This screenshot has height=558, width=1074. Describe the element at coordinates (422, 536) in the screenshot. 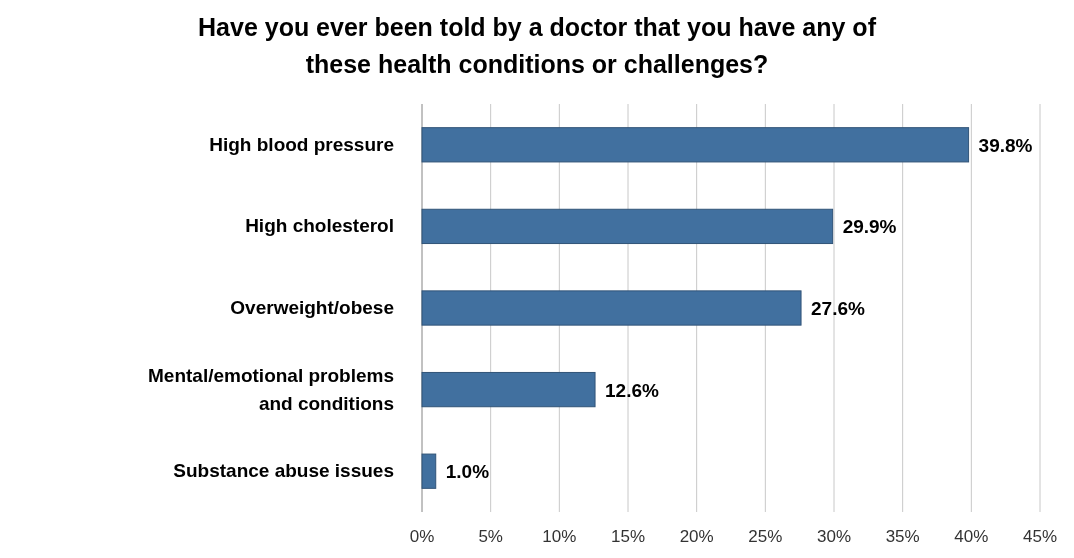

I see `x-tick-label: 0%` at that location.